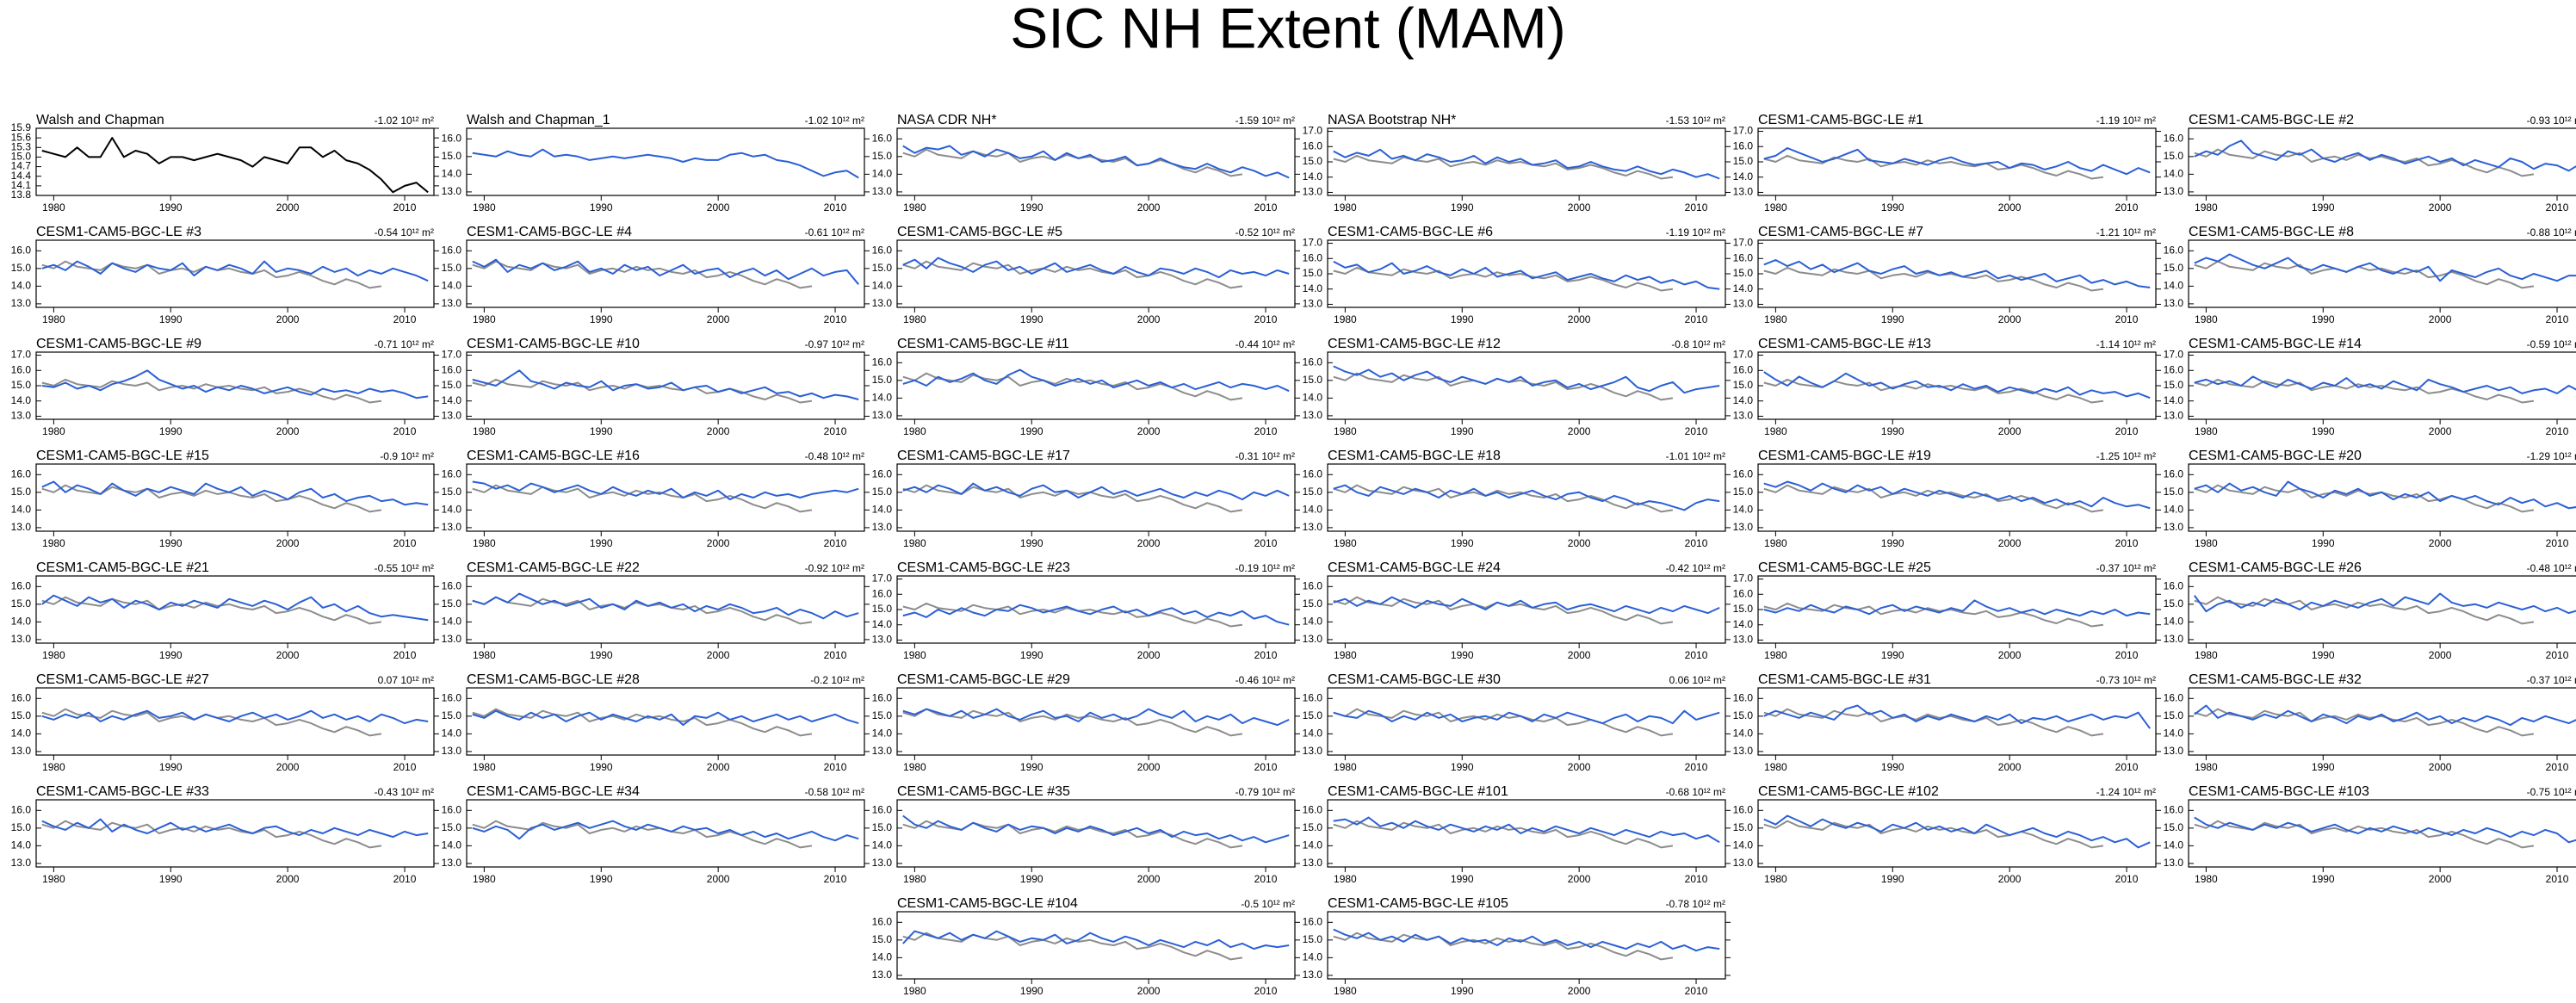  What do you see at coordinates (2275, 456) in the screenshot?
I see `panel-title: CESM1-CAM5-BGC-LE #20` at bounding box center [2275, 456].